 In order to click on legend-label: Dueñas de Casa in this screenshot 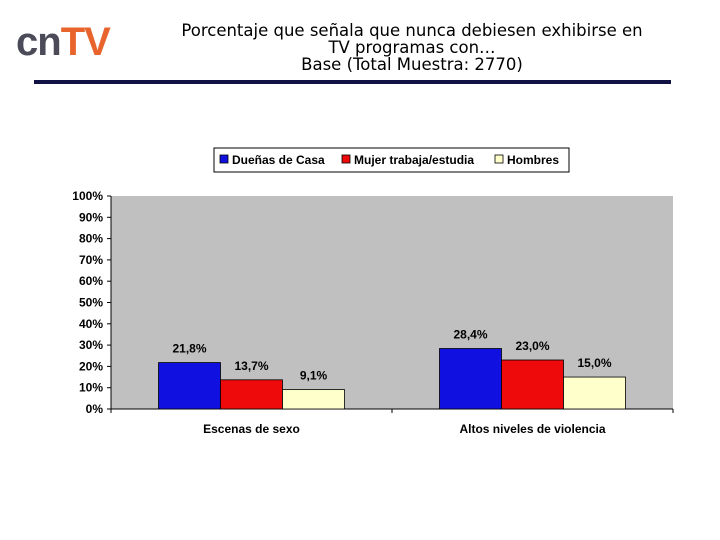, I will do `click(278, 160)`.